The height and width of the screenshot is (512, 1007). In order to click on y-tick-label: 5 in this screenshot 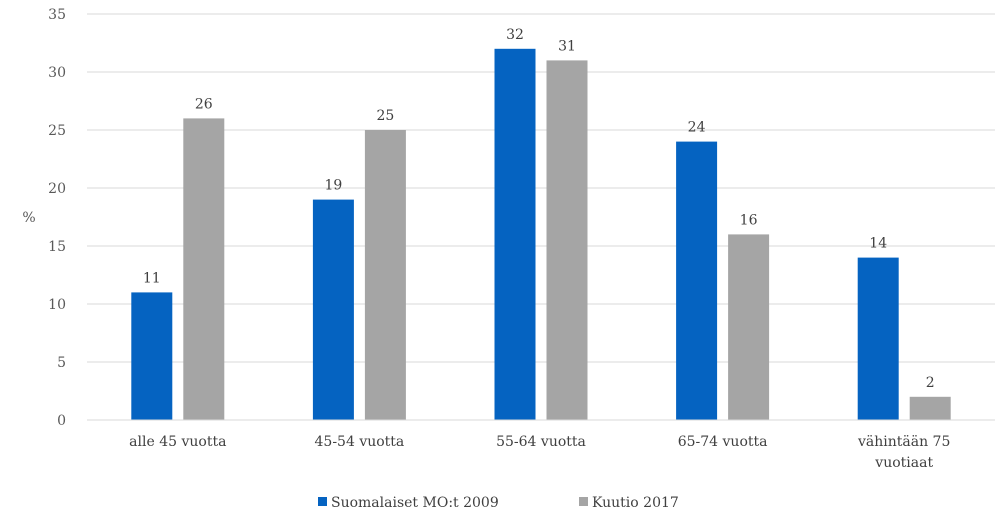, I will do `click(61, 363)`.